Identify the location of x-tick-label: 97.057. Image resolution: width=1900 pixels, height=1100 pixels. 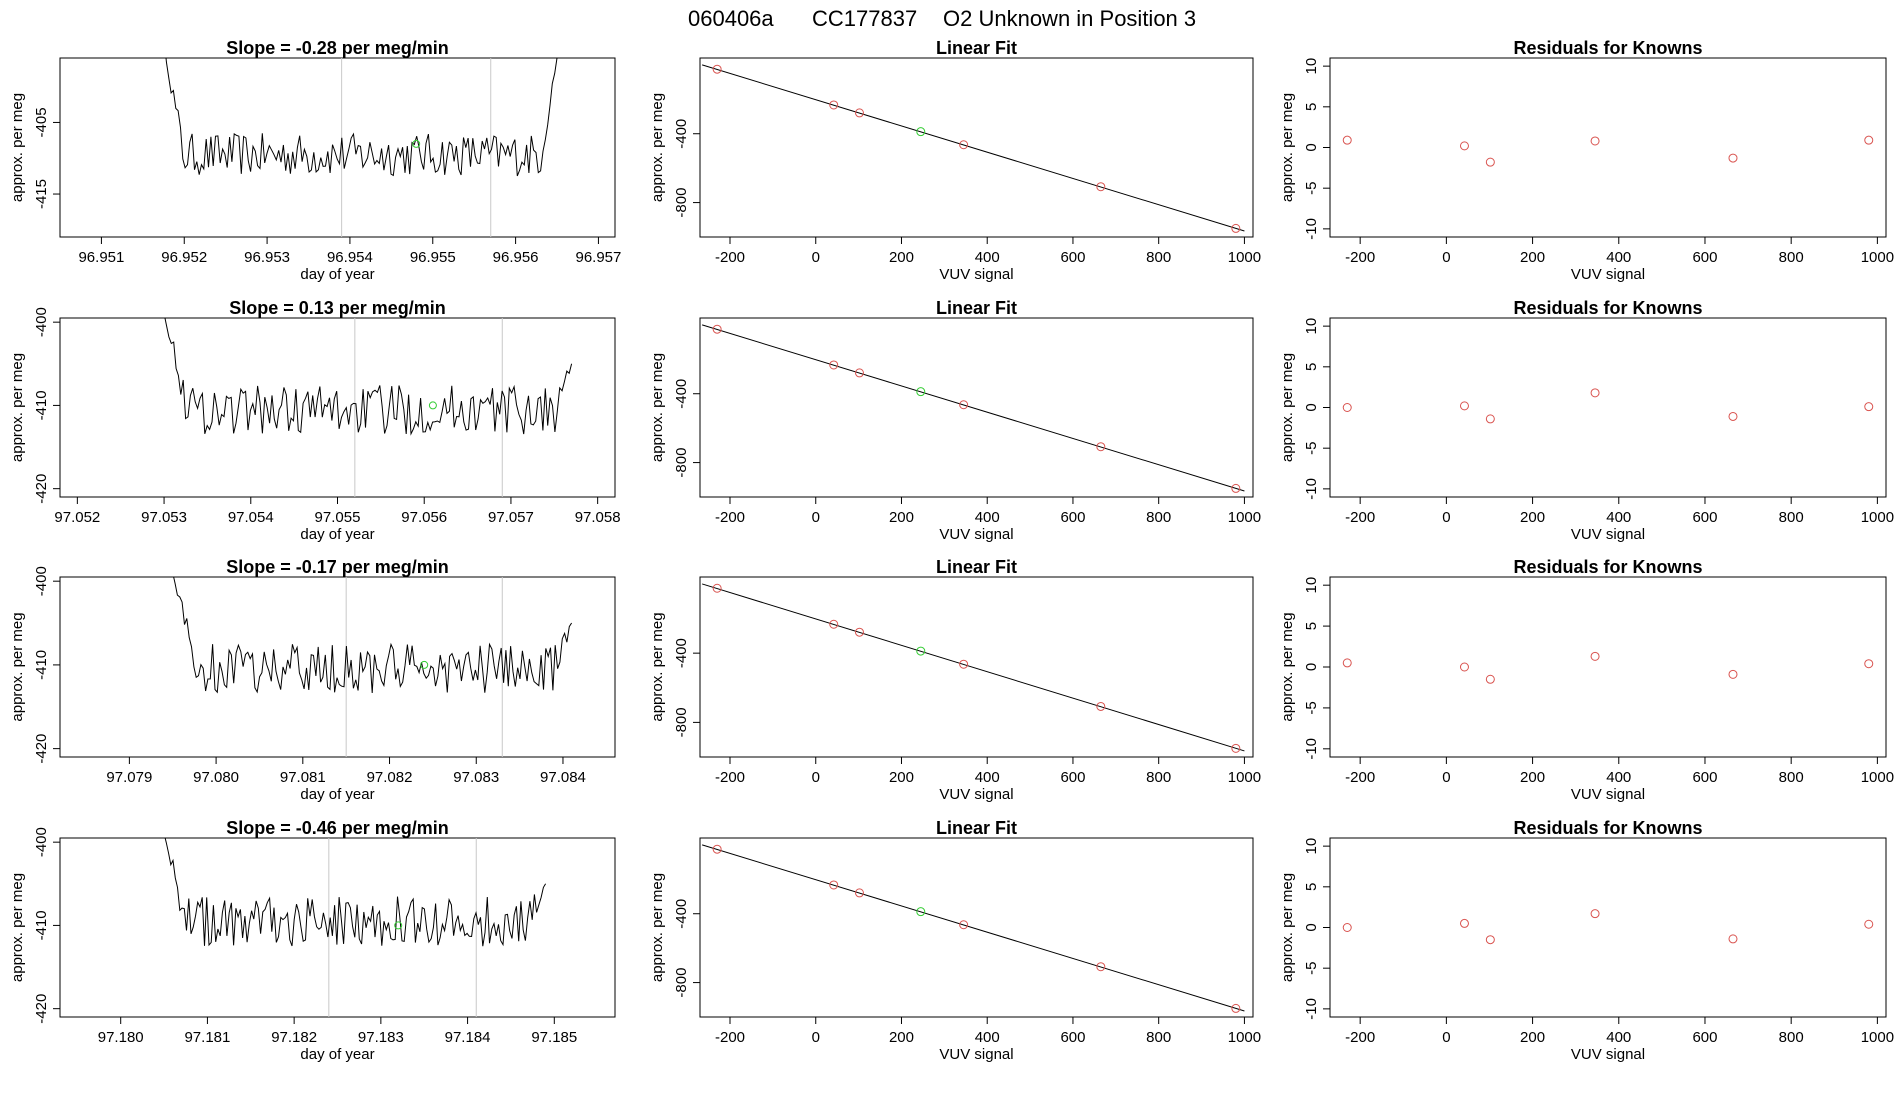
(511, 517).